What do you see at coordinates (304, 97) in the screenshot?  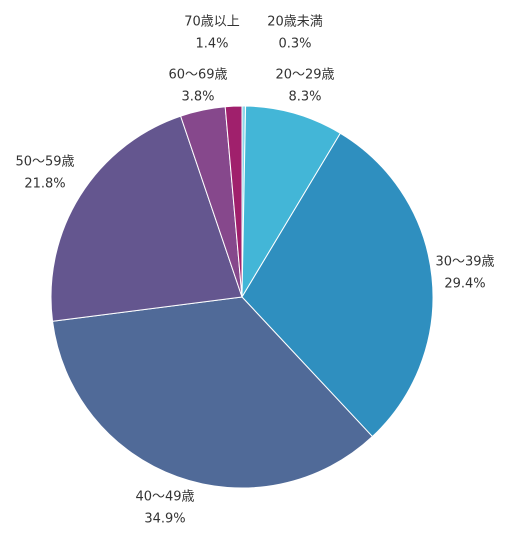 I see `slice-value-label: 8.3%` at bounding box center [304, 97].